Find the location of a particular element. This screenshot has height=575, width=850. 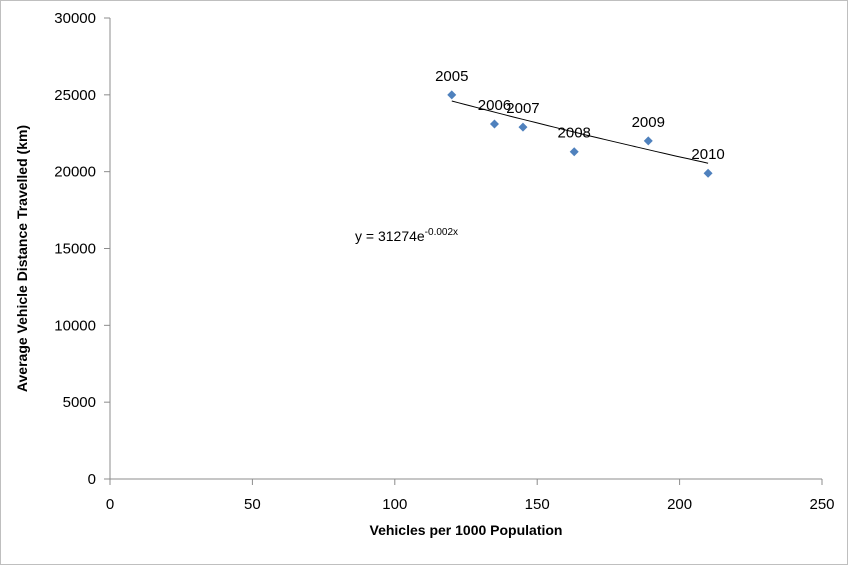

trendline-group is located at coordinates (580, 132).